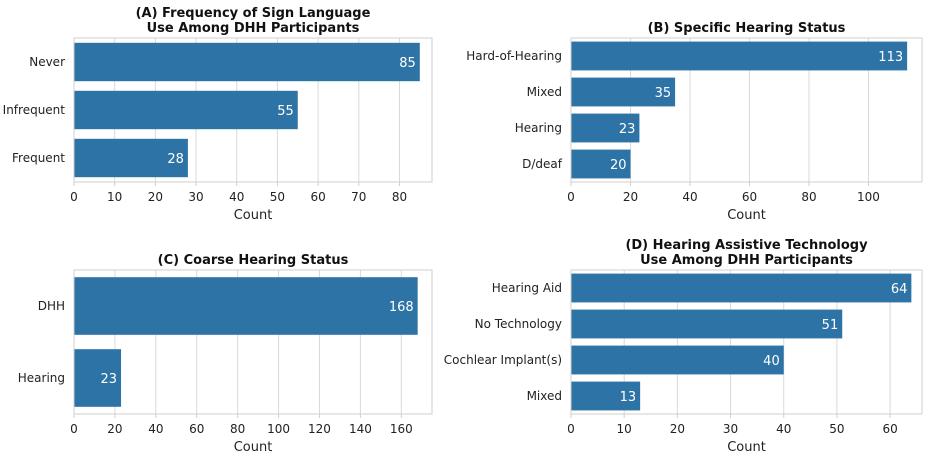 The height and width of the screenshot is (456, 935). I want to click on panel-a-x-tick-2: 20, so click(155, 197).